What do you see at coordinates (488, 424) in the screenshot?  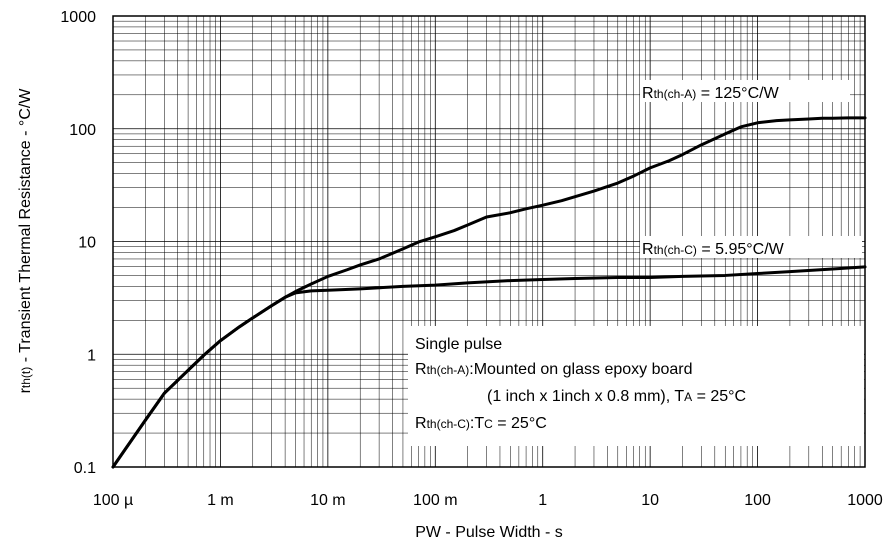 I see `annotation-line-4-sub2: C` at bounding box center [488, 424].